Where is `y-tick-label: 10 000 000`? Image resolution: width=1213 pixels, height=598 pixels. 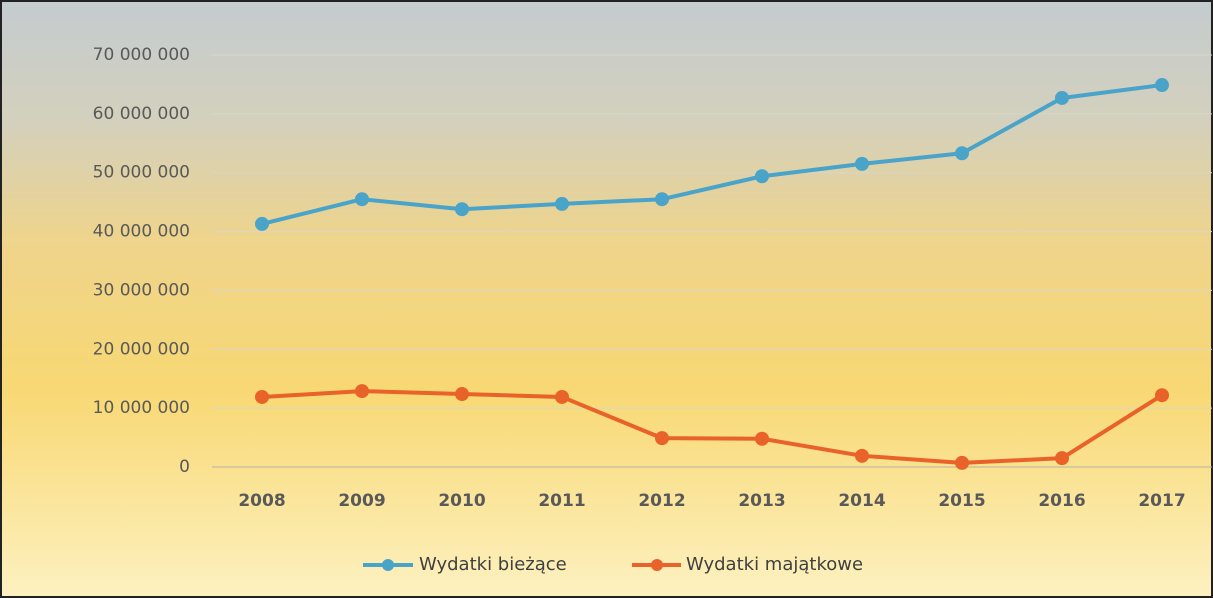 y-tick-label: 10 000 000 is located at coordinates (141, 408).